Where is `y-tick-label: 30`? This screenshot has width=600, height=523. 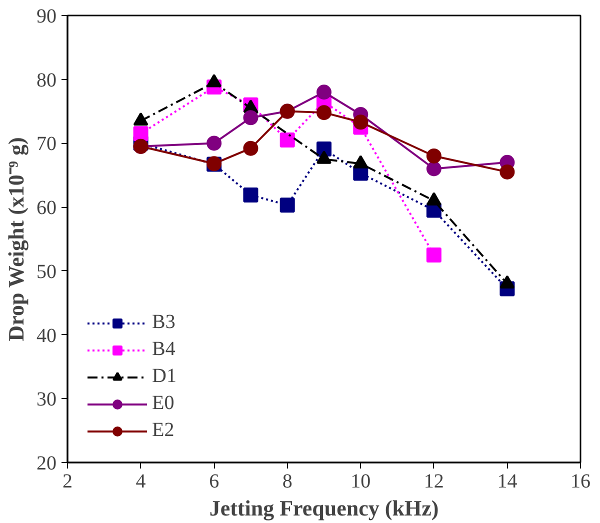 y-tick-label: 30 is located at coordinates (46, 399).